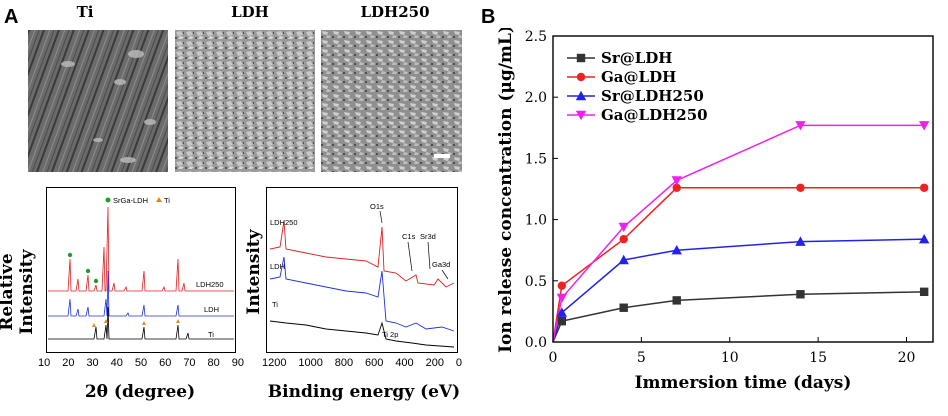 Image resolution: width=948 pixels, height=416 pixels. I want to click on xps-trace-ldh-label: LDH, so click(277, 266).